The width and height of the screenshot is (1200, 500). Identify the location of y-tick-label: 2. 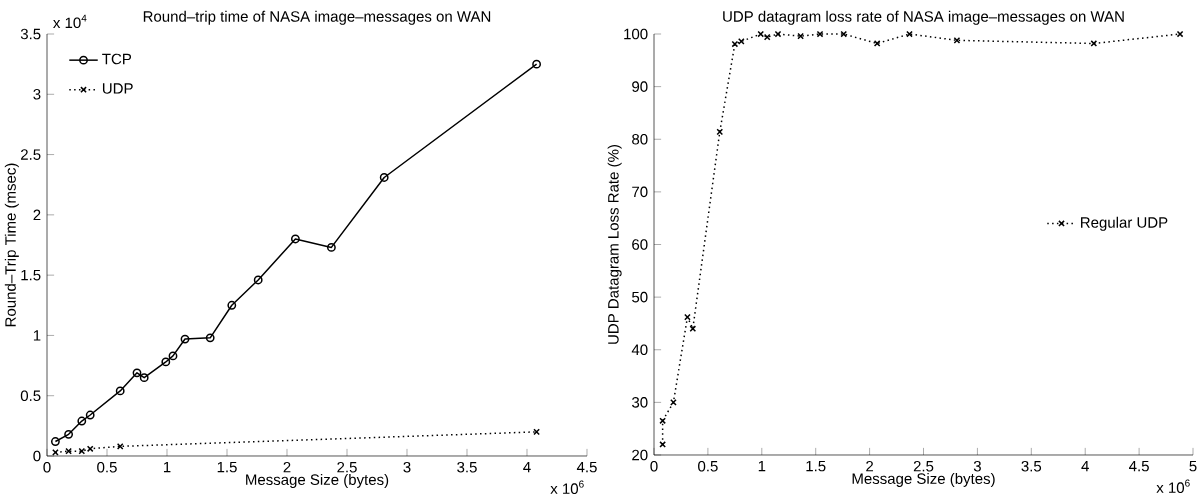
(37, 215).